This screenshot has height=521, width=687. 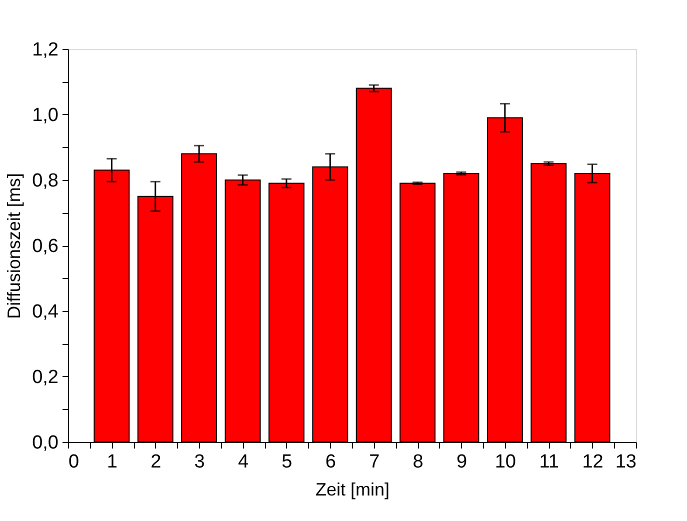 I want to click on x-tick-label: 9, so click(x=462, y=462).